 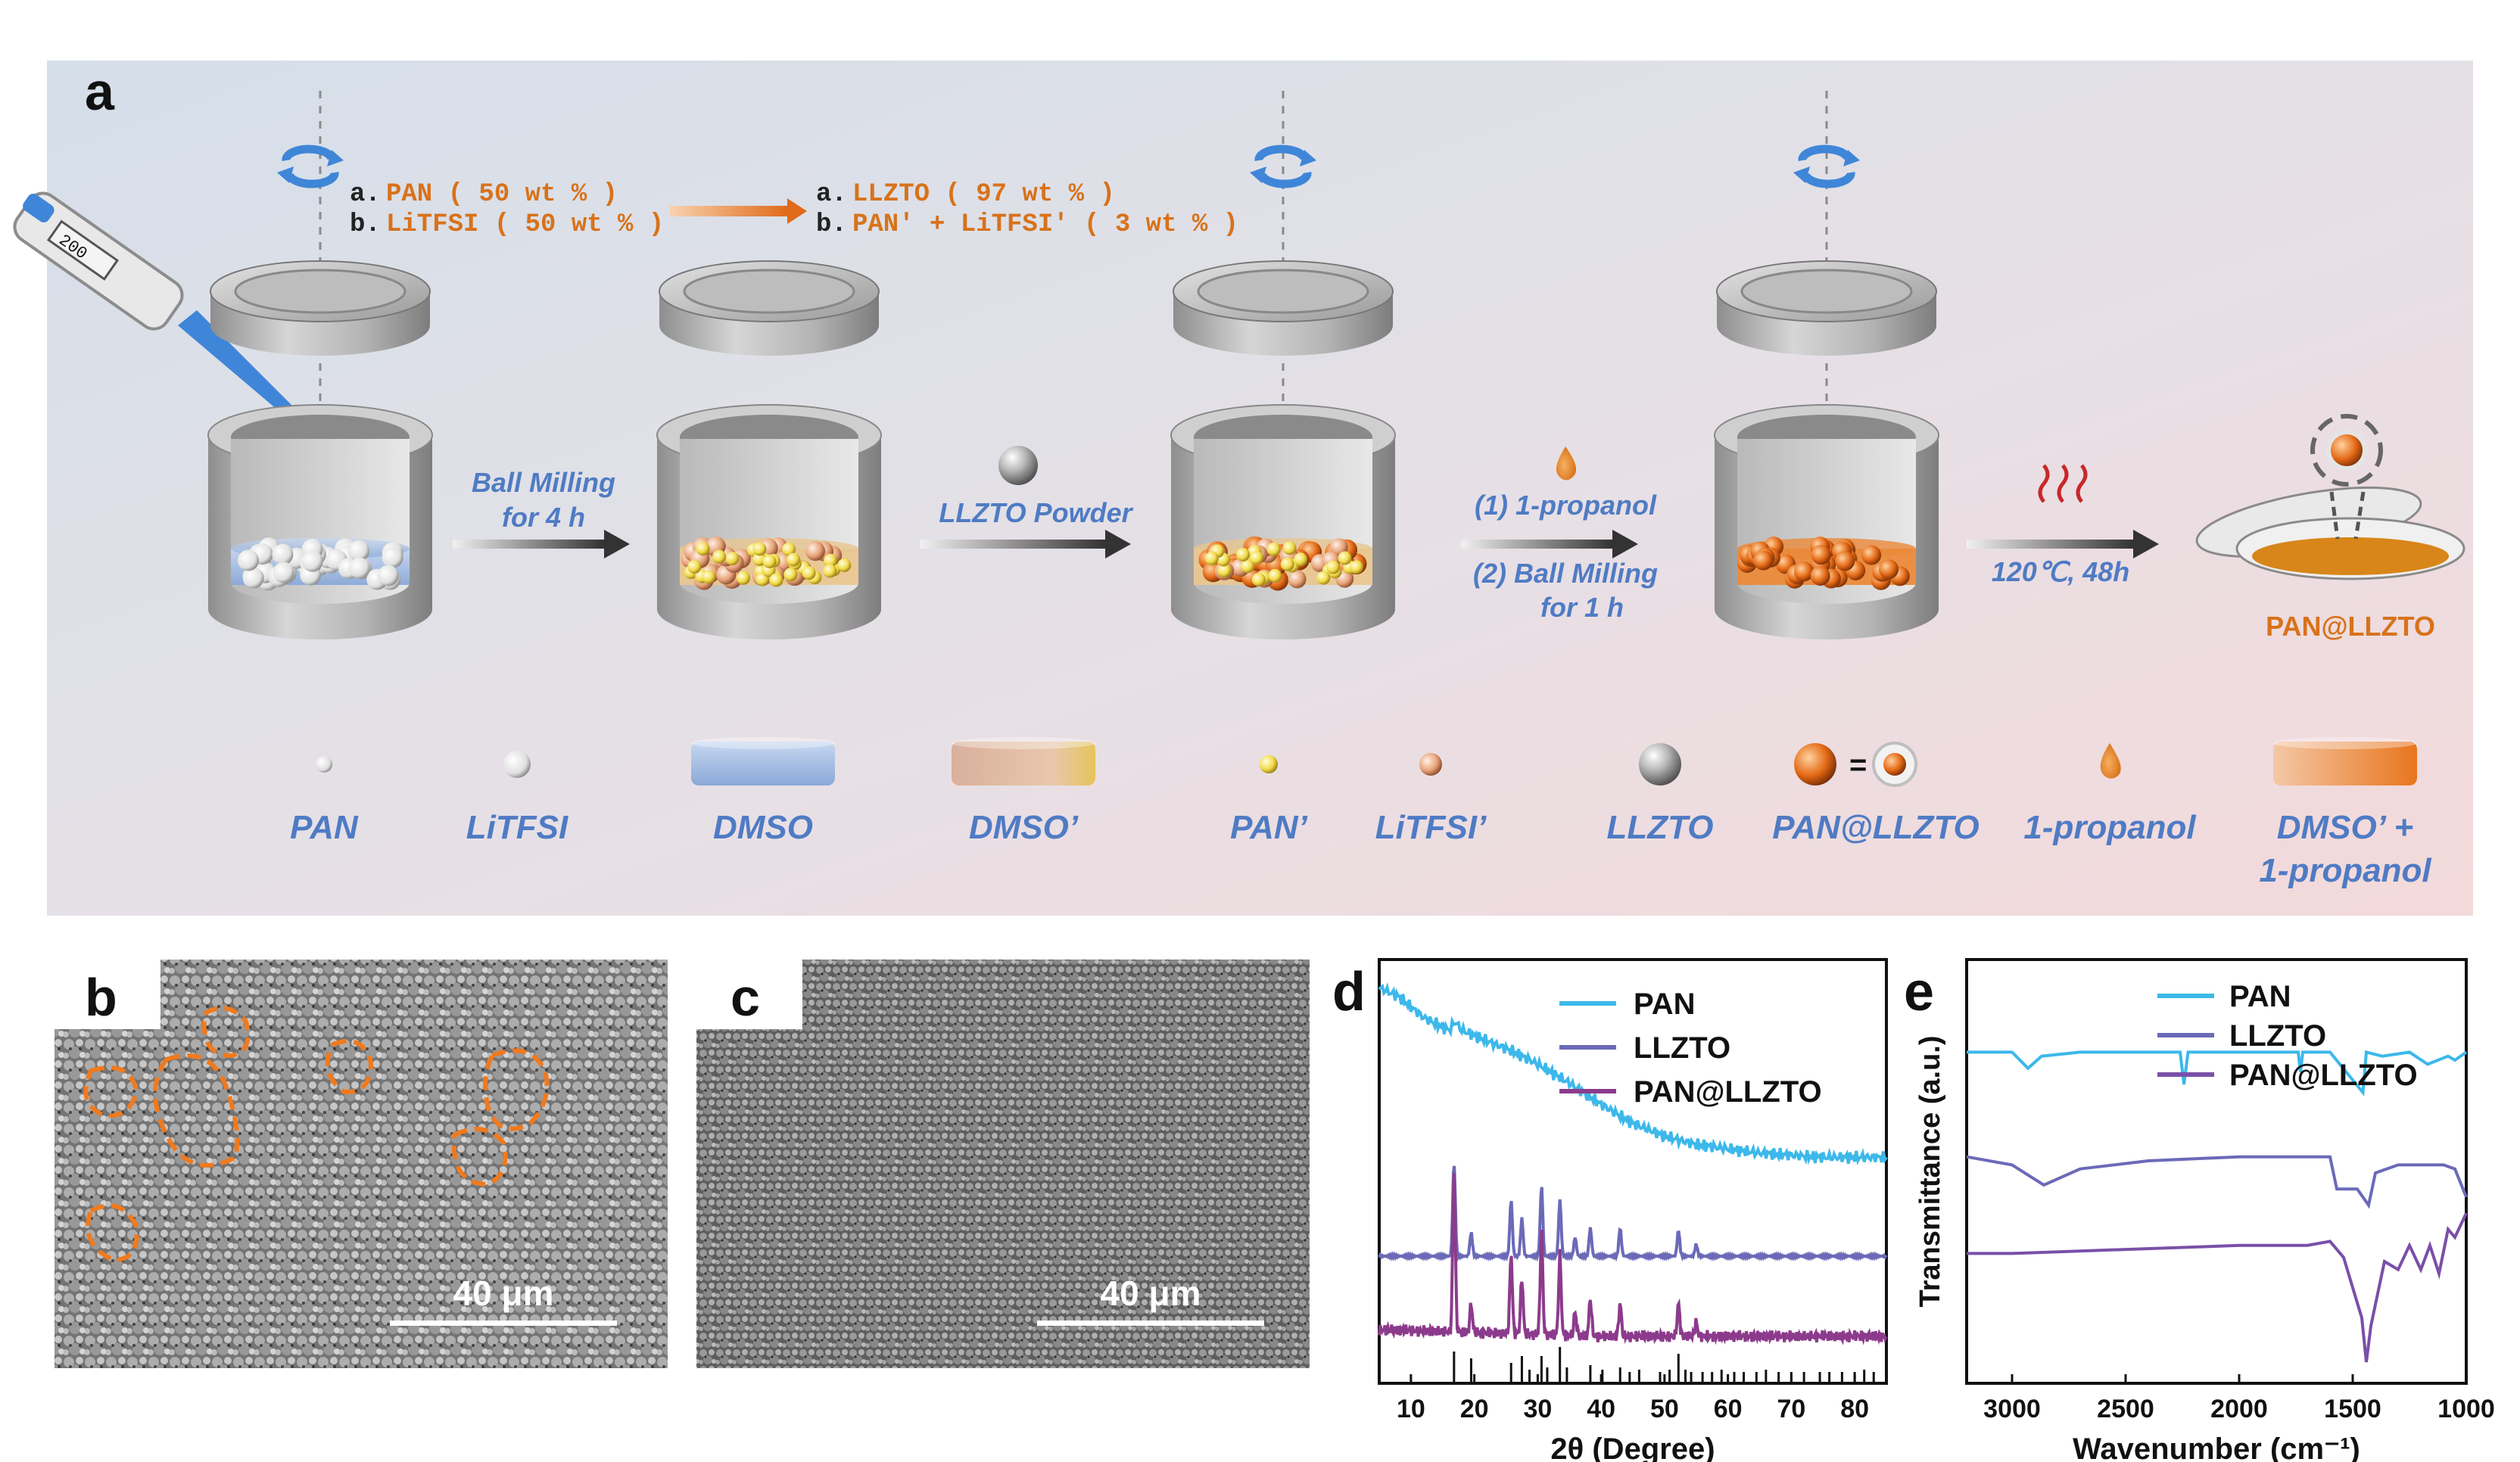 I want to click on legend-label: LiTFSI’, so click(x=1431, y=827).